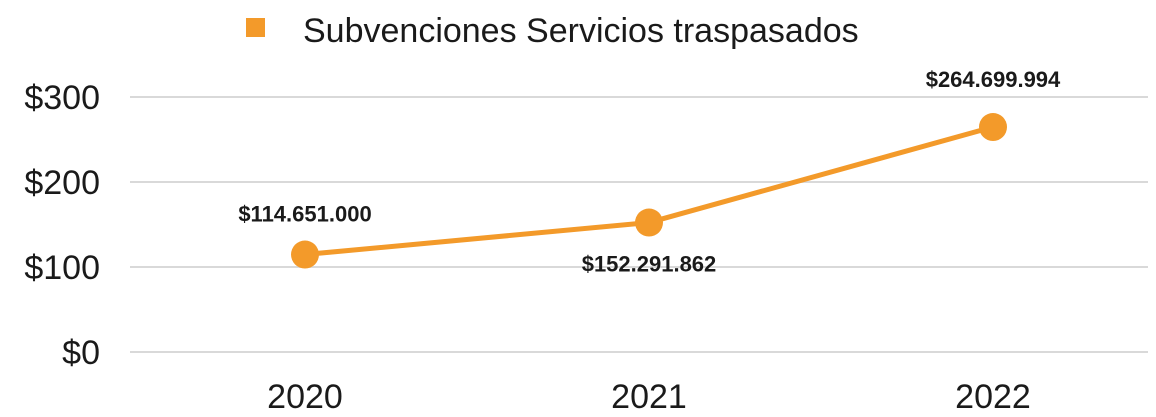 This screenshot has width=1156, height=417. I want to click on legend: Subvenciones Servicios traspasados, so click(552, 31).